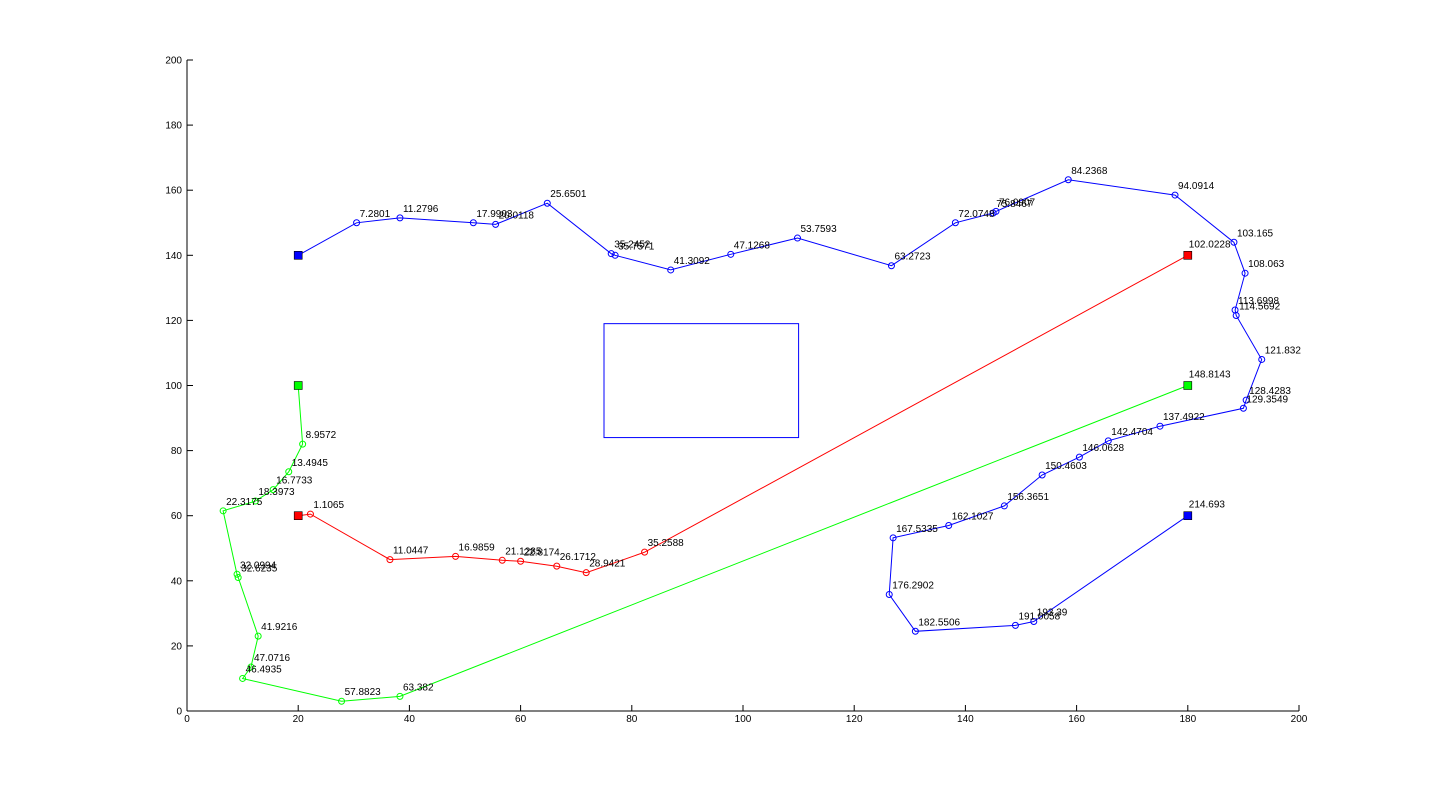  I want to click on point-label: 129.3549, so click(1267, 399).